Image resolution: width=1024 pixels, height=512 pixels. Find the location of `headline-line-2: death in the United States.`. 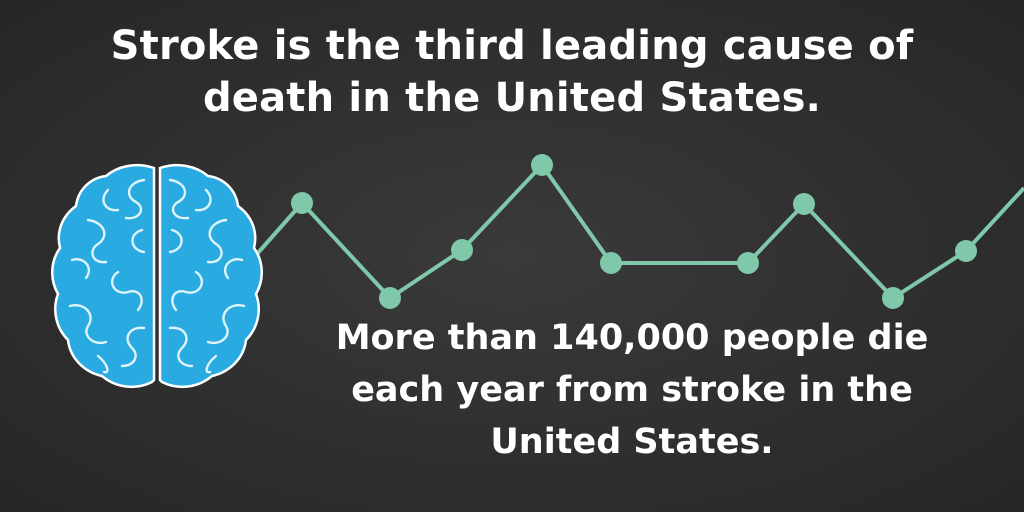

headline-line-2: death in the United States. is located at coordinates (512, 98).